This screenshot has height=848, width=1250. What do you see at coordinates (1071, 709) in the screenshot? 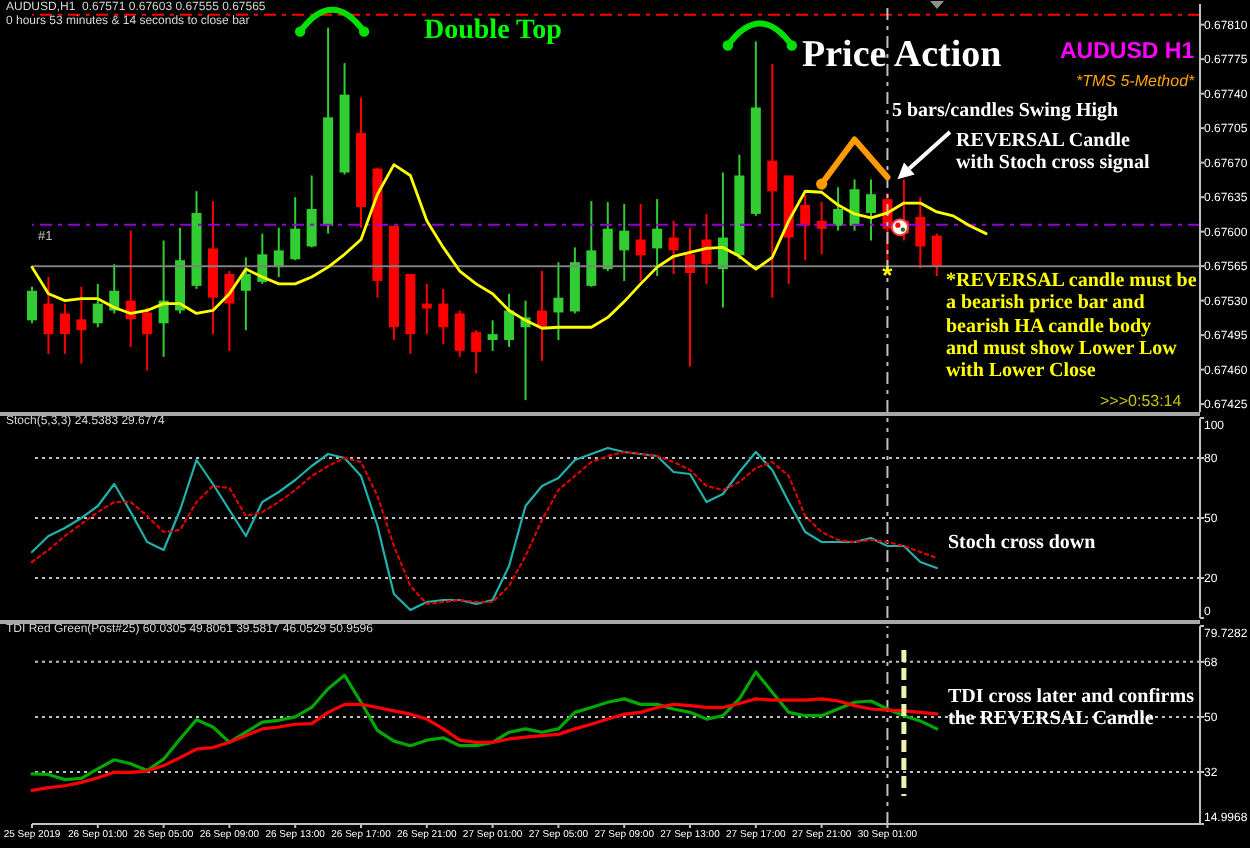
I see `annotation: TDI cross later and confirms the REVERSAL Candle` at bounding box center [1071, 709].